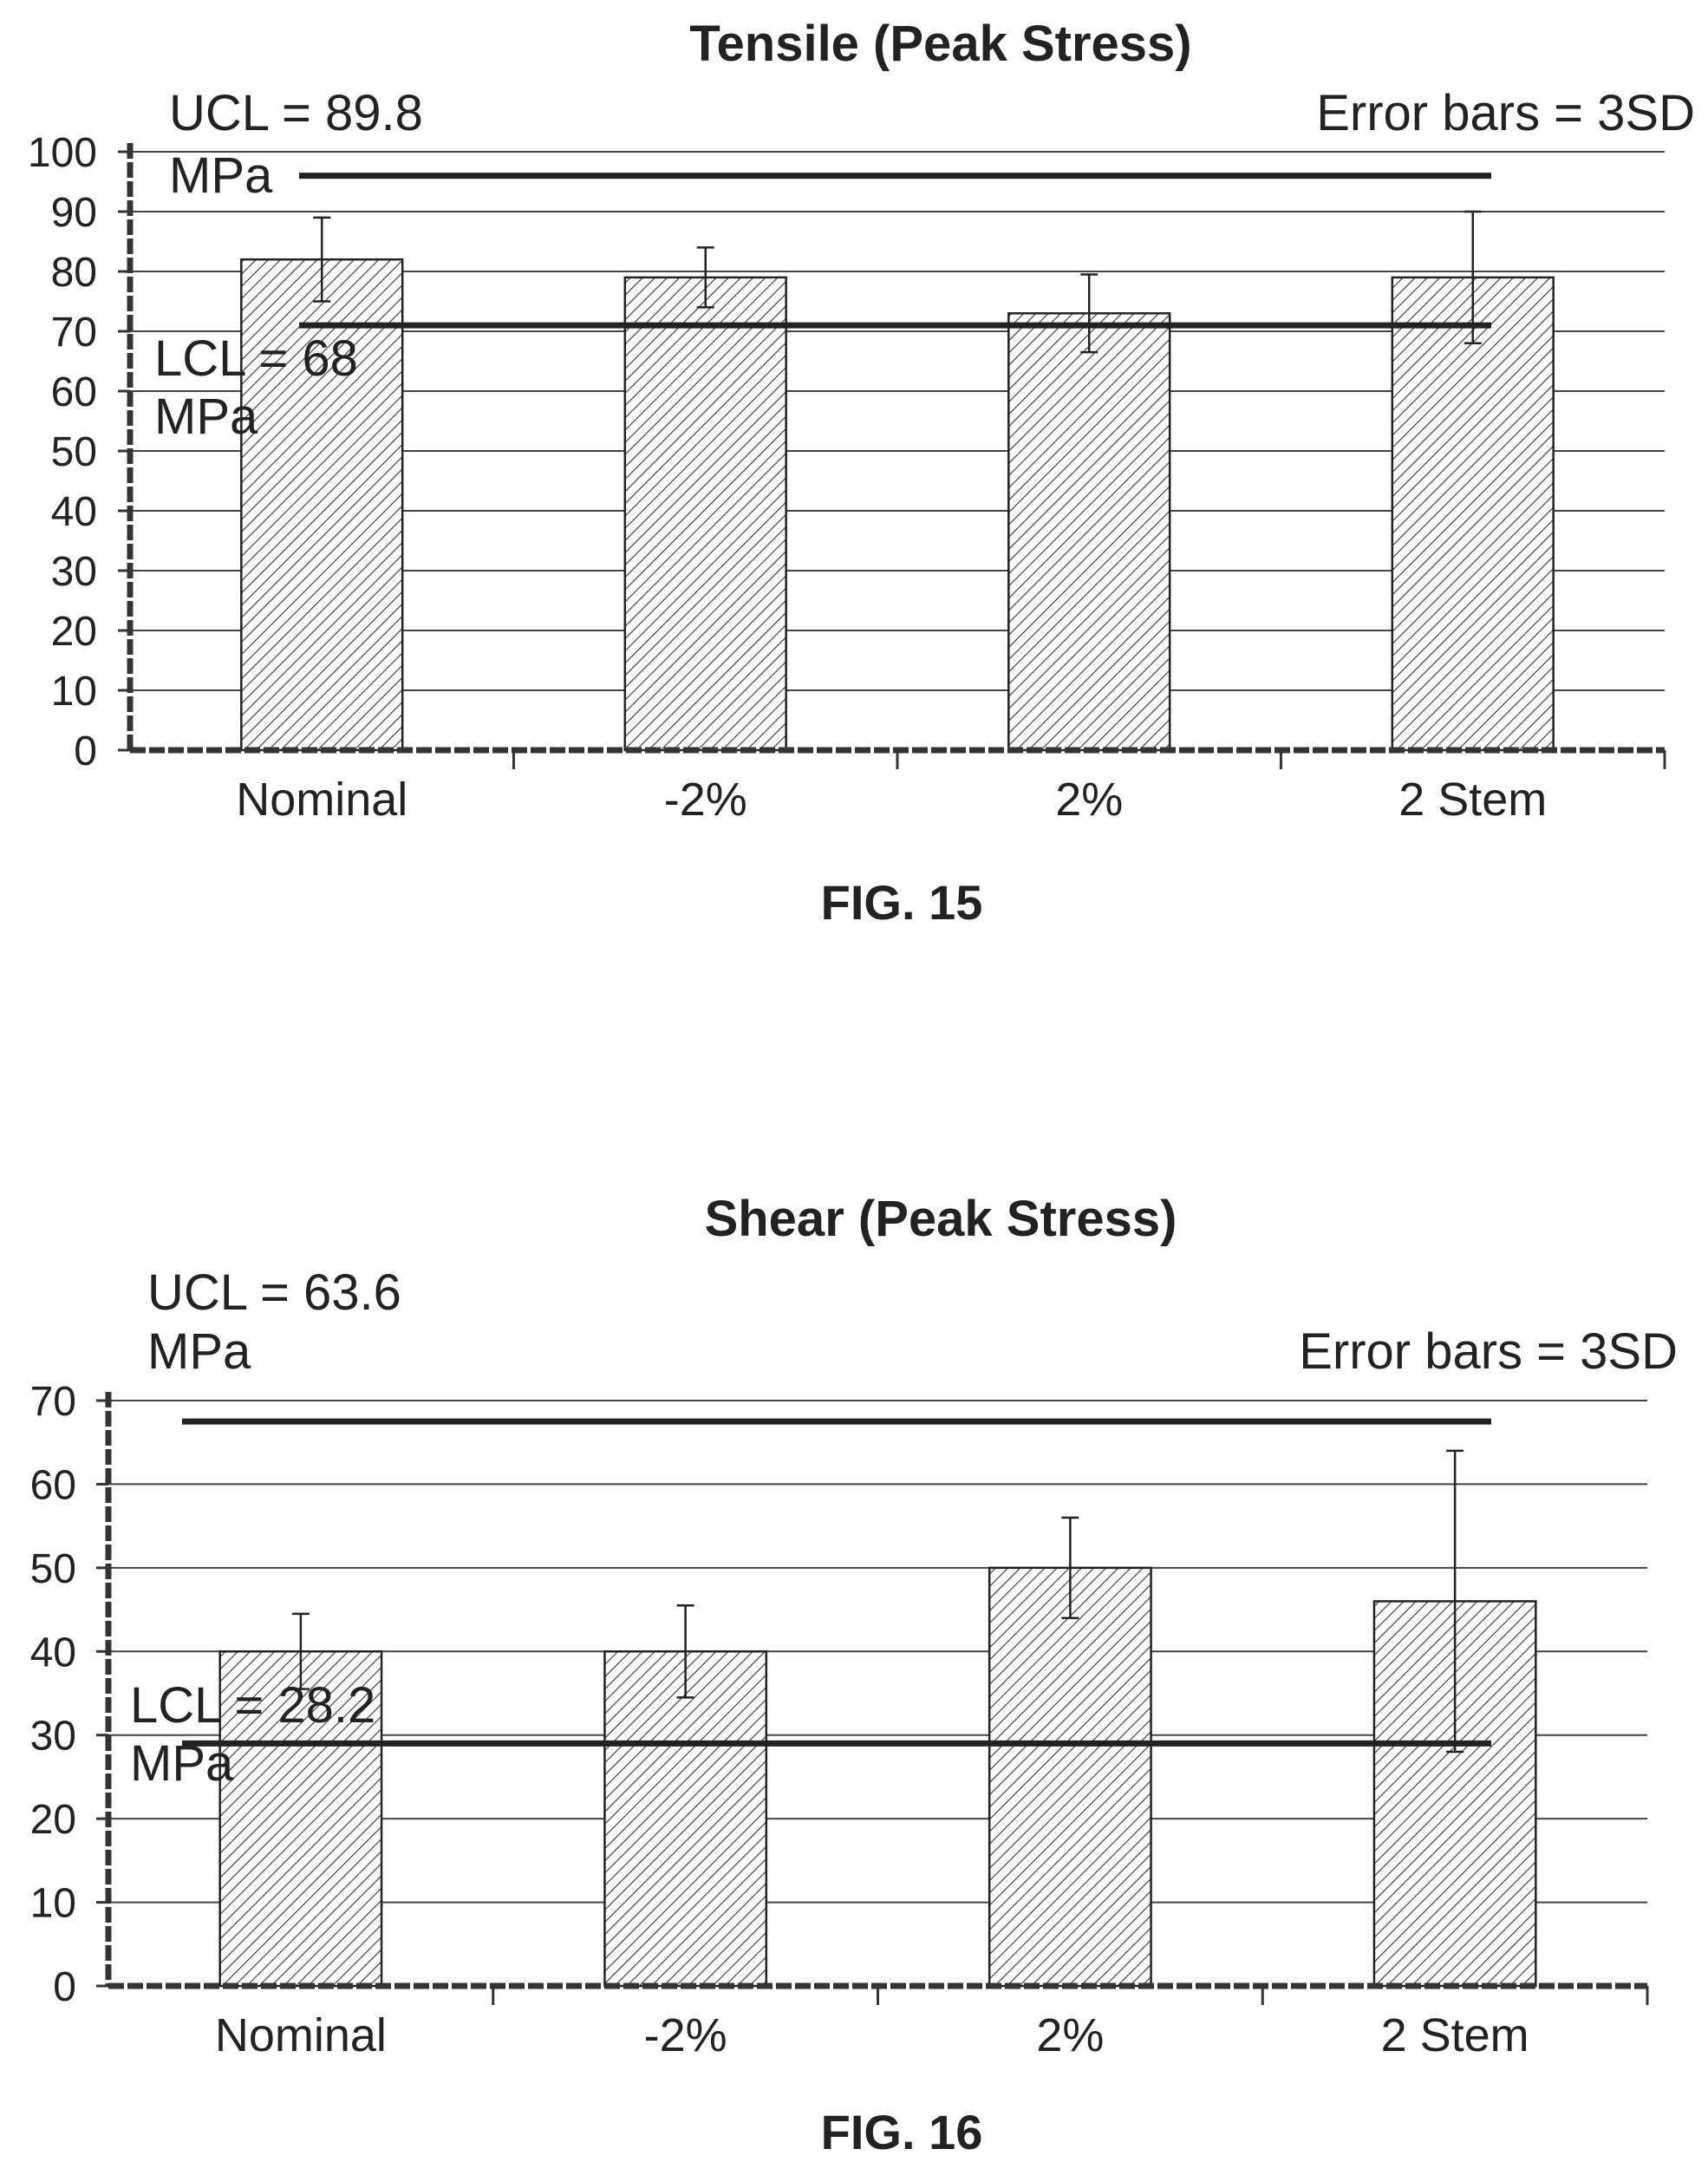 This screenshot has width=1708, height=2175. Describe the element at coordinates (940, 44) in the screenshot. I see `chart-title: Tensile (Peak Stress)` at that location.